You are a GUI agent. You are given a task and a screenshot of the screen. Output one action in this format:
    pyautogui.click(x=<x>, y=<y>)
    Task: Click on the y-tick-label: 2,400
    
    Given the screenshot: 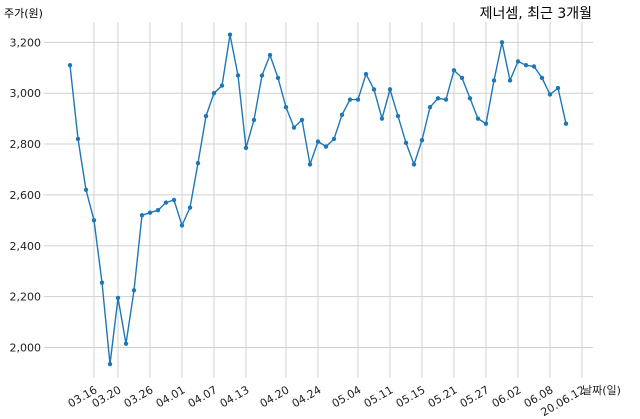 What is the action you would take?
    pyautogui.click(x=26, y=246)
    